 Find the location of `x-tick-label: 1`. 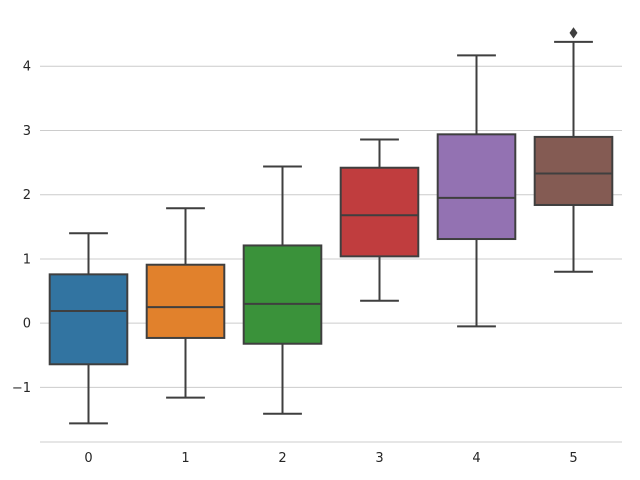

x-tick-label: 1 is located at coordinates (185, 458).